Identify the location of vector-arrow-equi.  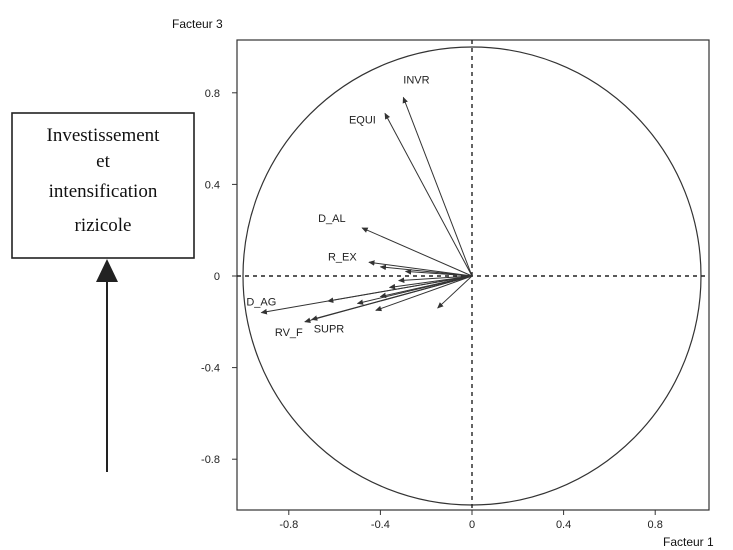
(428, 194).